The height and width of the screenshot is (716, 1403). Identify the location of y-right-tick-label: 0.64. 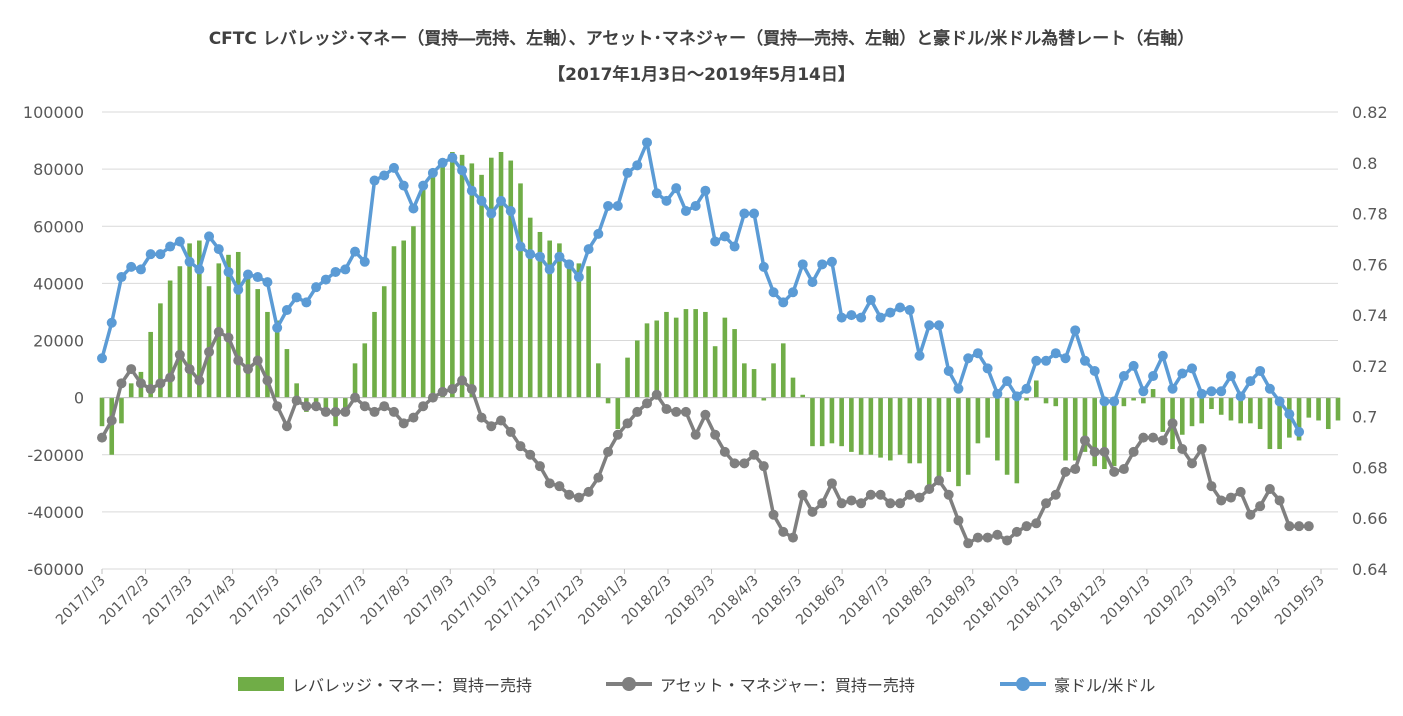
(1370, 569).